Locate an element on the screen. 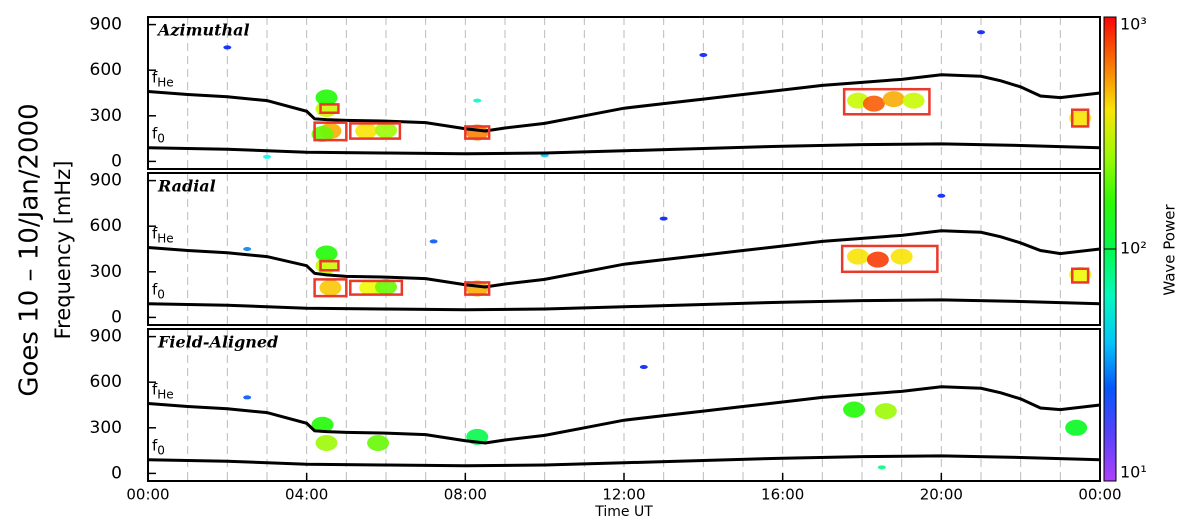 Image resolution: width=1184 pixels, height=520 pixels. x-axis-label: Time UT is located at coordinates (623, 512).